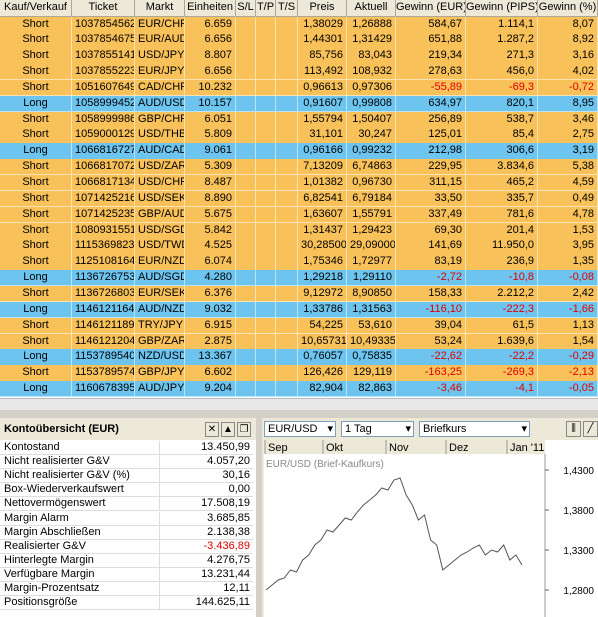 The image size is (598, 617). Describe the element at coordinates (371, 294) in the screenshot. I see `table-cell: 8,90850` at that location.